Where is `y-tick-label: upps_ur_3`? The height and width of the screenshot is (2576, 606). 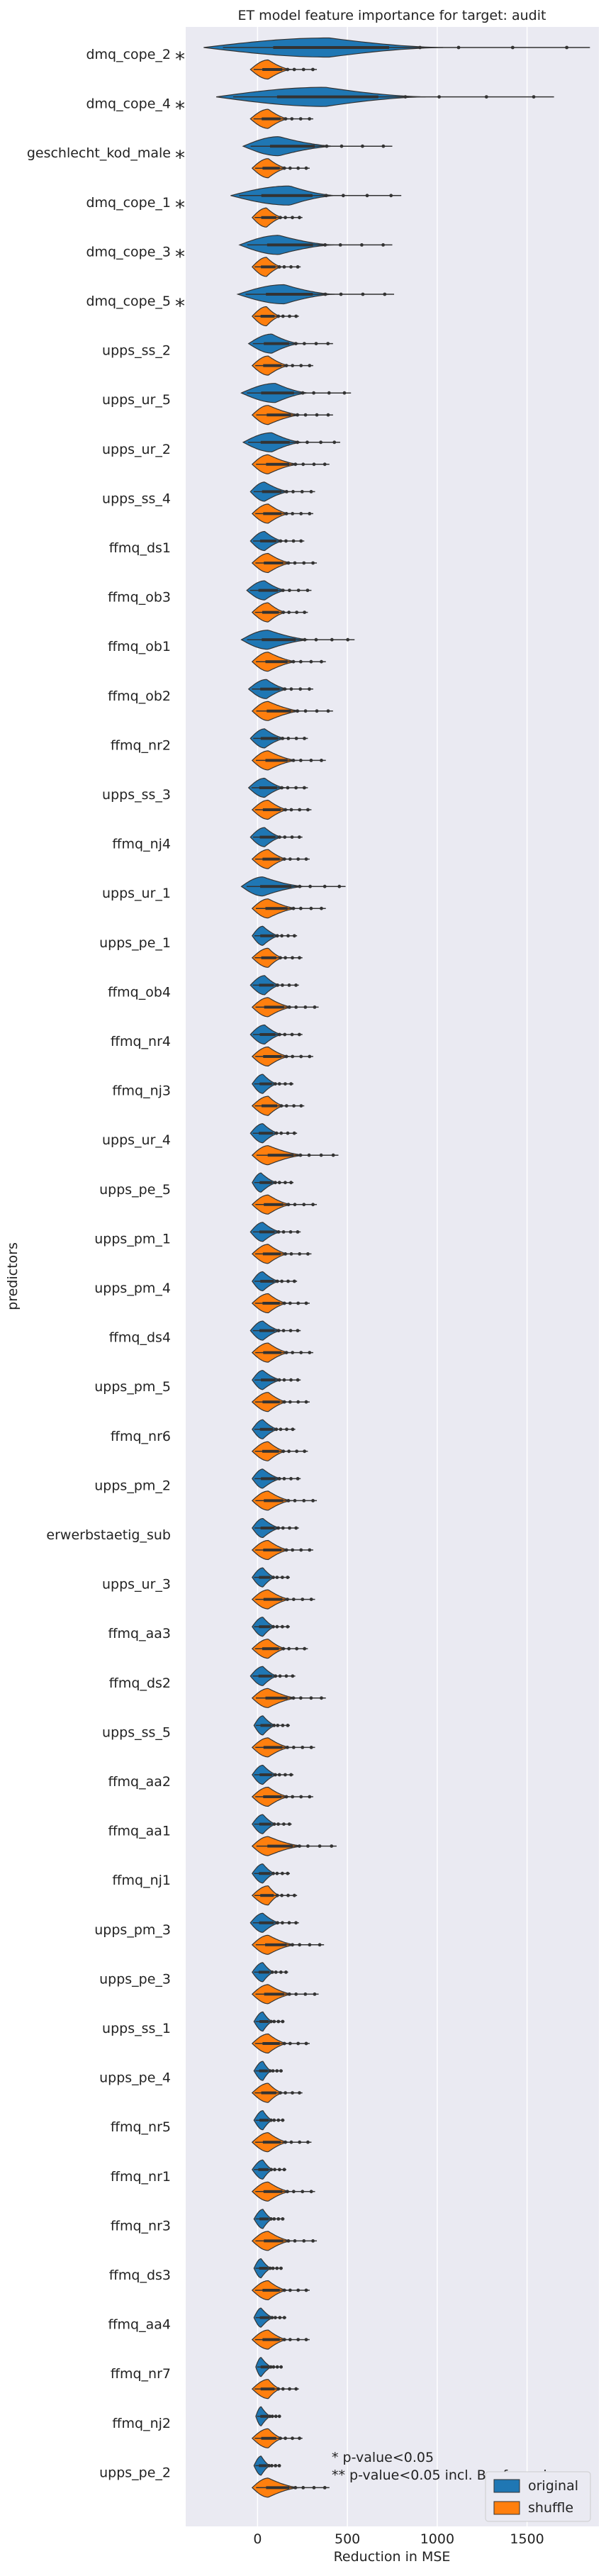 y-tick-label: upps_ur_3 is located at coordinates (136, 1585).